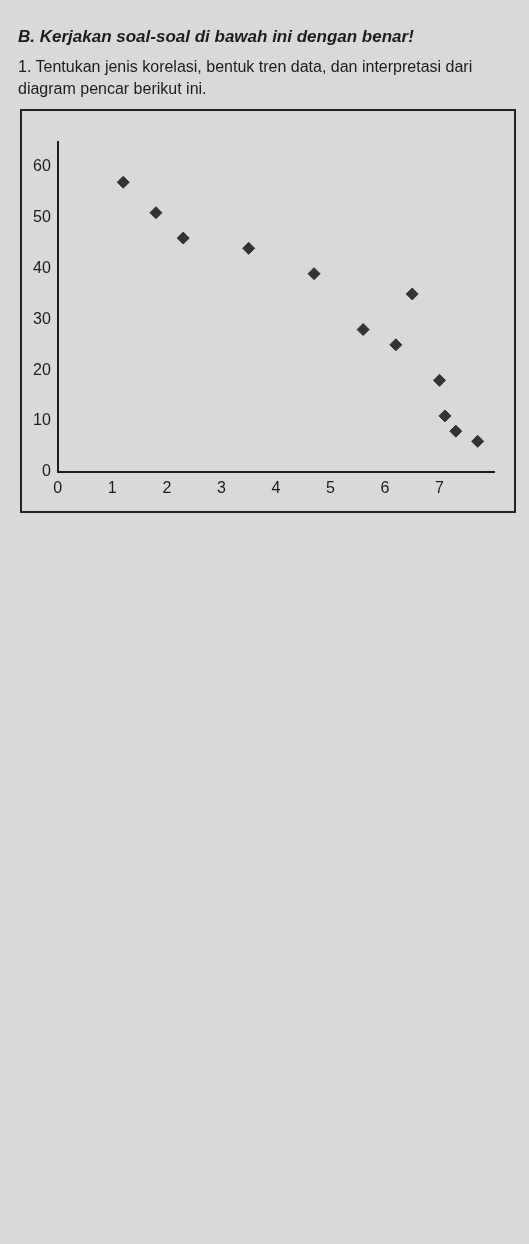  I want to click on y-tick-label: 40, so click(42, 268).